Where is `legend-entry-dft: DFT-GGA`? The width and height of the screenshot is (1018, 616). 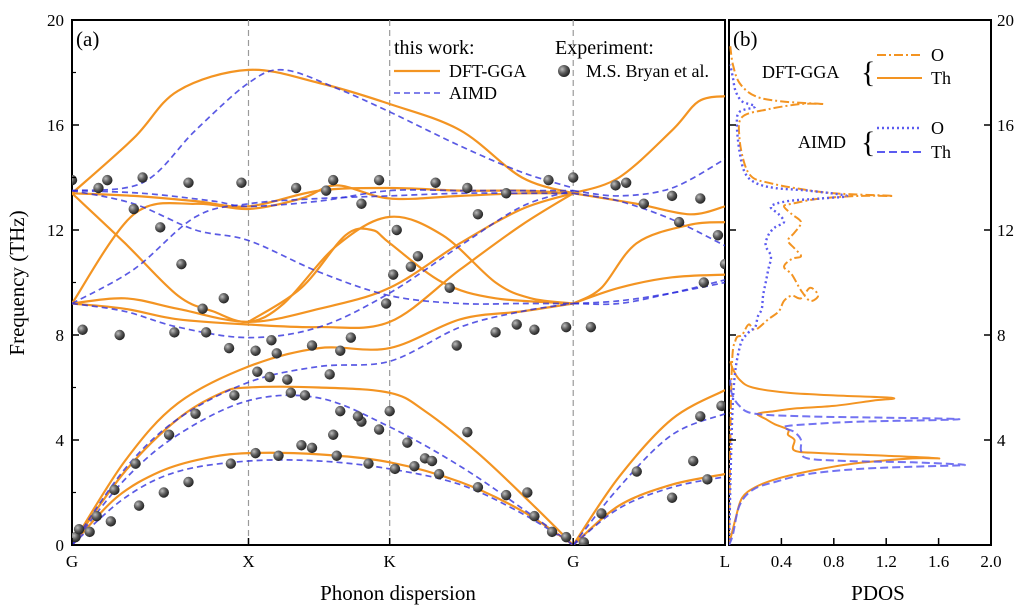 legend-entry-dft: DFT-GGA is located at coordinates (487, 71).